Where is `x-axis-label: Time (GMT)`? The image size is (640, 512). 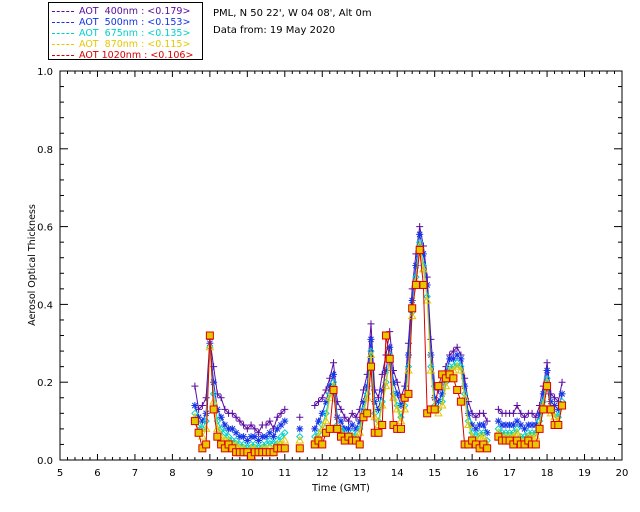
x-axis-label: Time (GMT) is located at coordinates (340, 488).